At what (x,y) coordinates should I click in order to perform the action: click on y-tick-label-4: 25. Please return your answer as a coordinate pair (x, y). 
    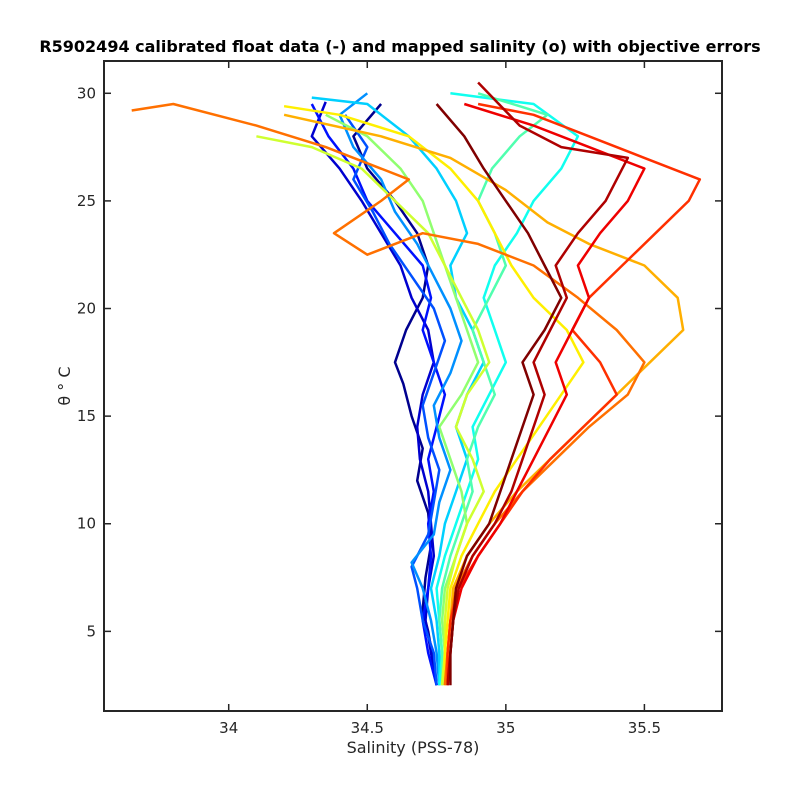
    Looking at the image, I should click on (86, 201).